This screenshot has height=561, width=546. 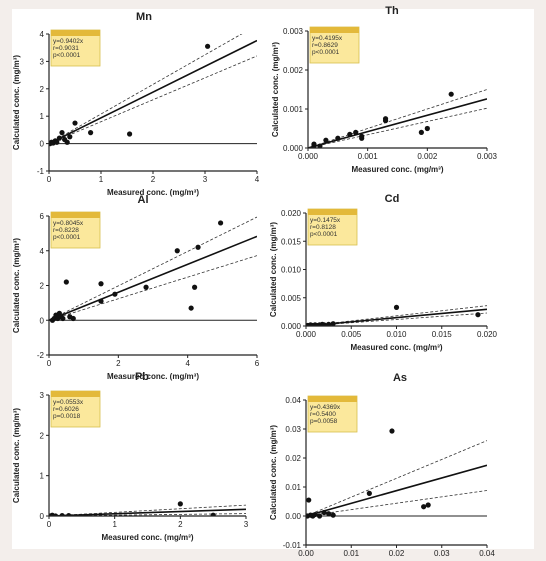 What do you see at coordinates (325, 407) in the screenshot?
I see `stats-line: y=0.4369x` at bounding box center [325, 407].